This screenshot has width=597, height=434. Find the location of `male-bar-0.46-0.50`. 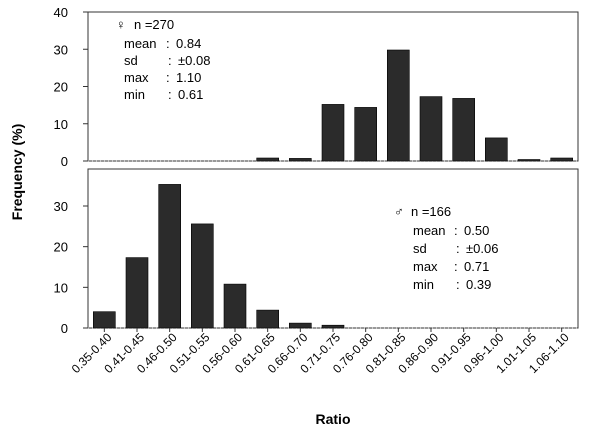

male-bar-0.46-0.50 is located at coordinates (169, 256).